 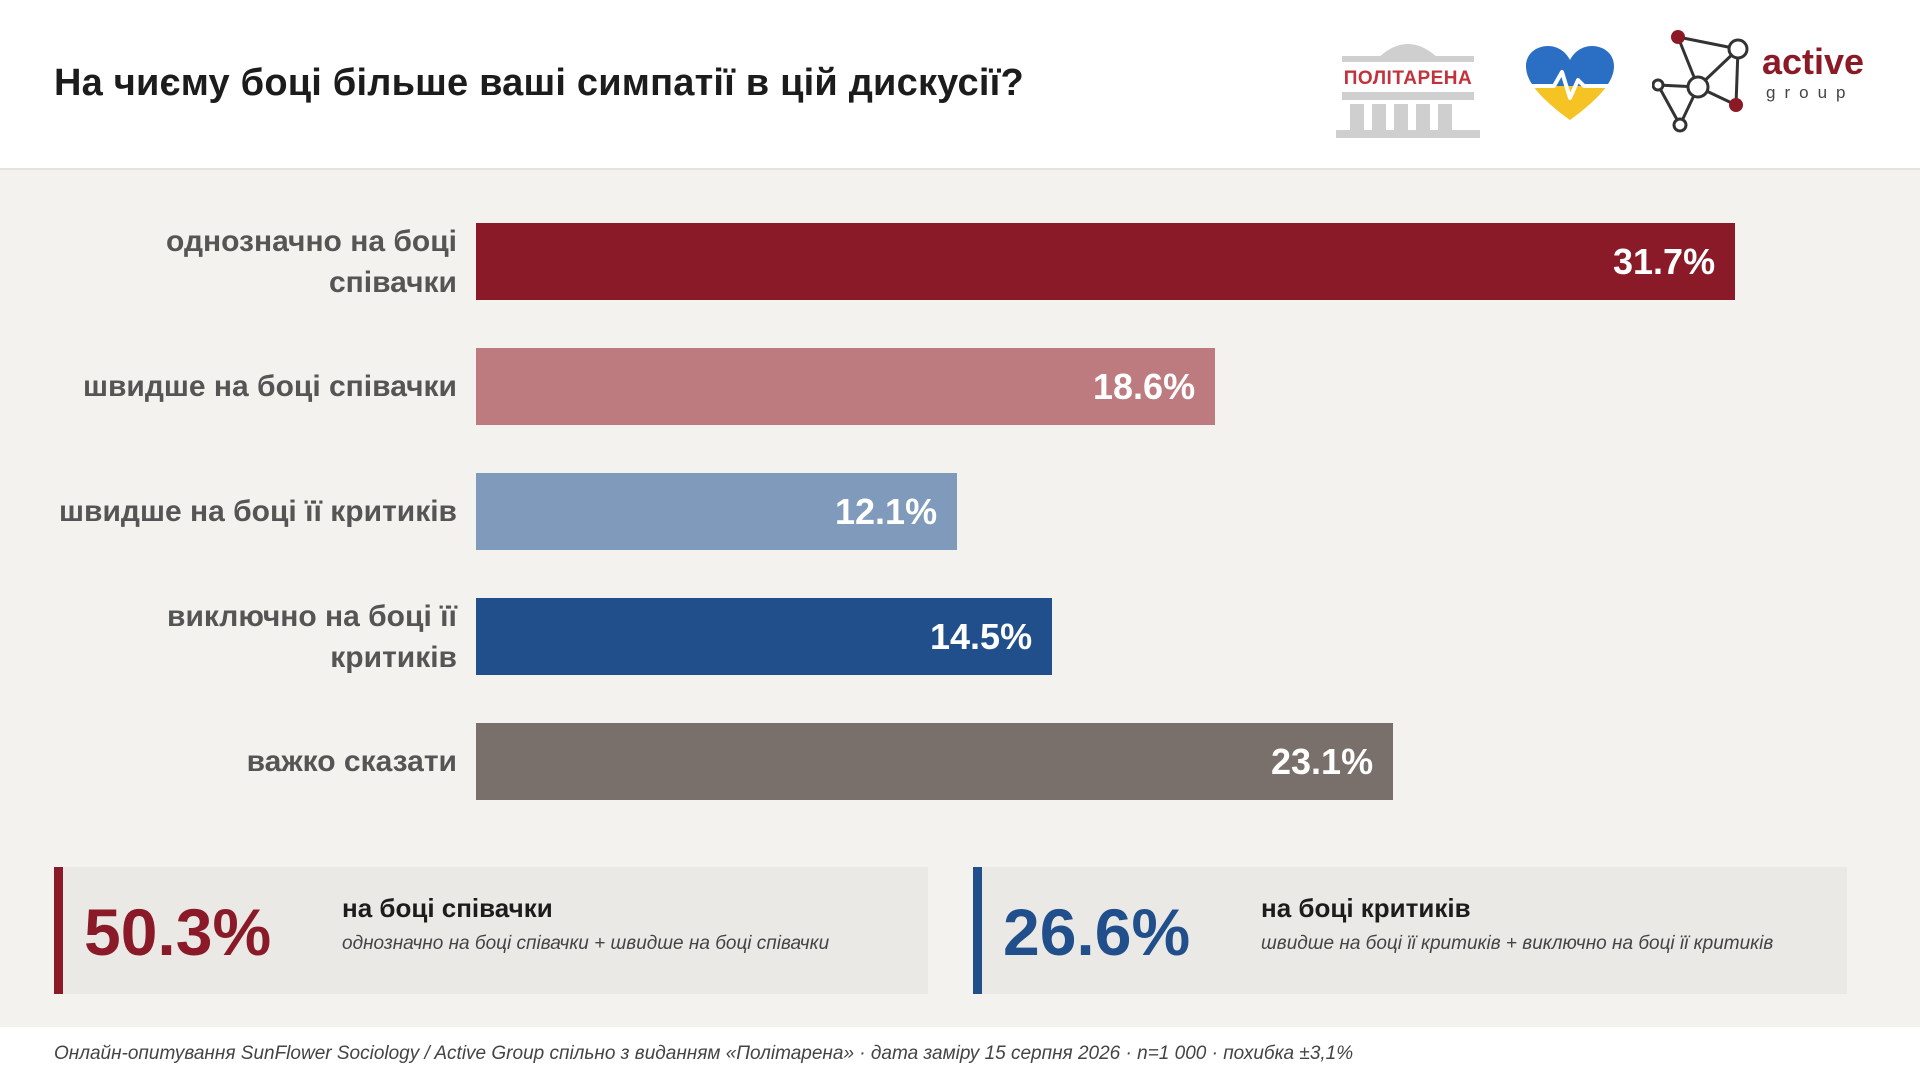 I want to click on politarena-logo: ПОЛІТАРЕНА, so click(x=1408, y=84).